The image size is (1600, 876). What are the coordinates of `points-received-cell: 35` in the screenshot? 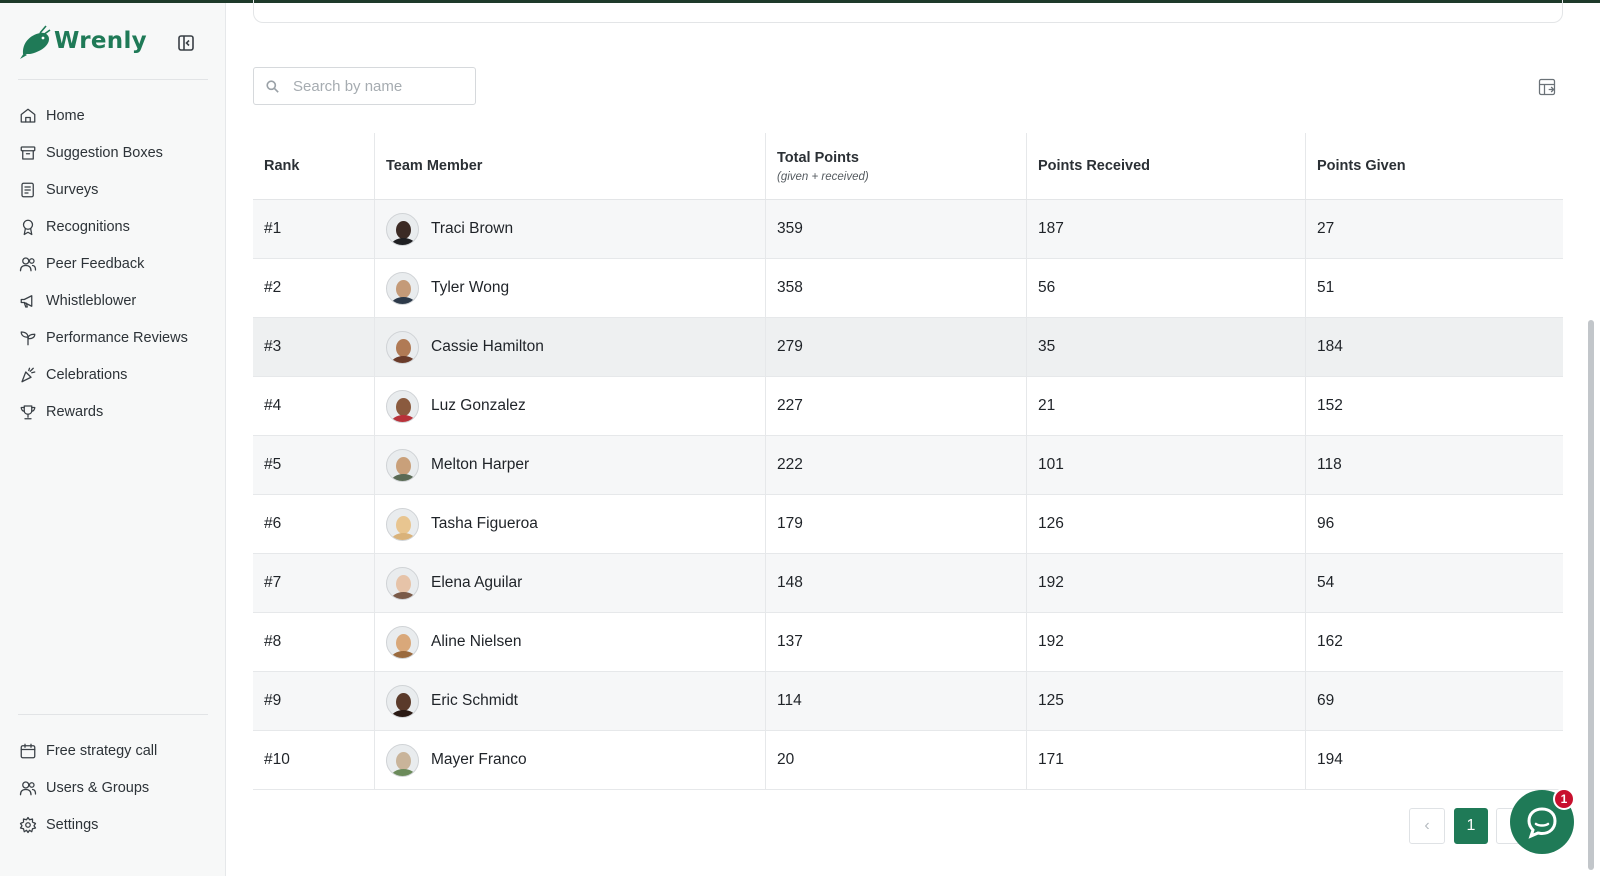 It's located at (1166, 347).